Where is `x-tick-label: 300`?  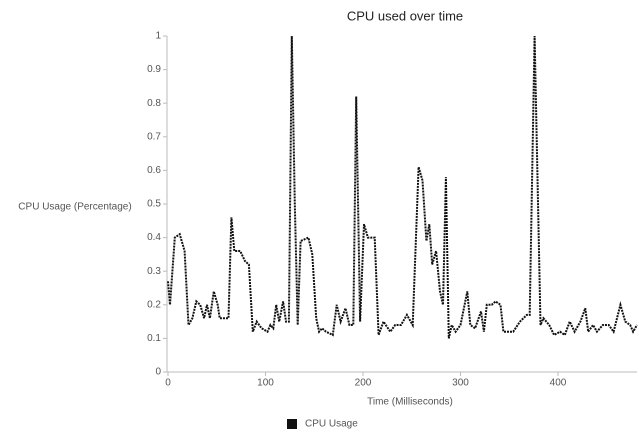 x-tick-label: 300 is located at coordinates (460, 383).